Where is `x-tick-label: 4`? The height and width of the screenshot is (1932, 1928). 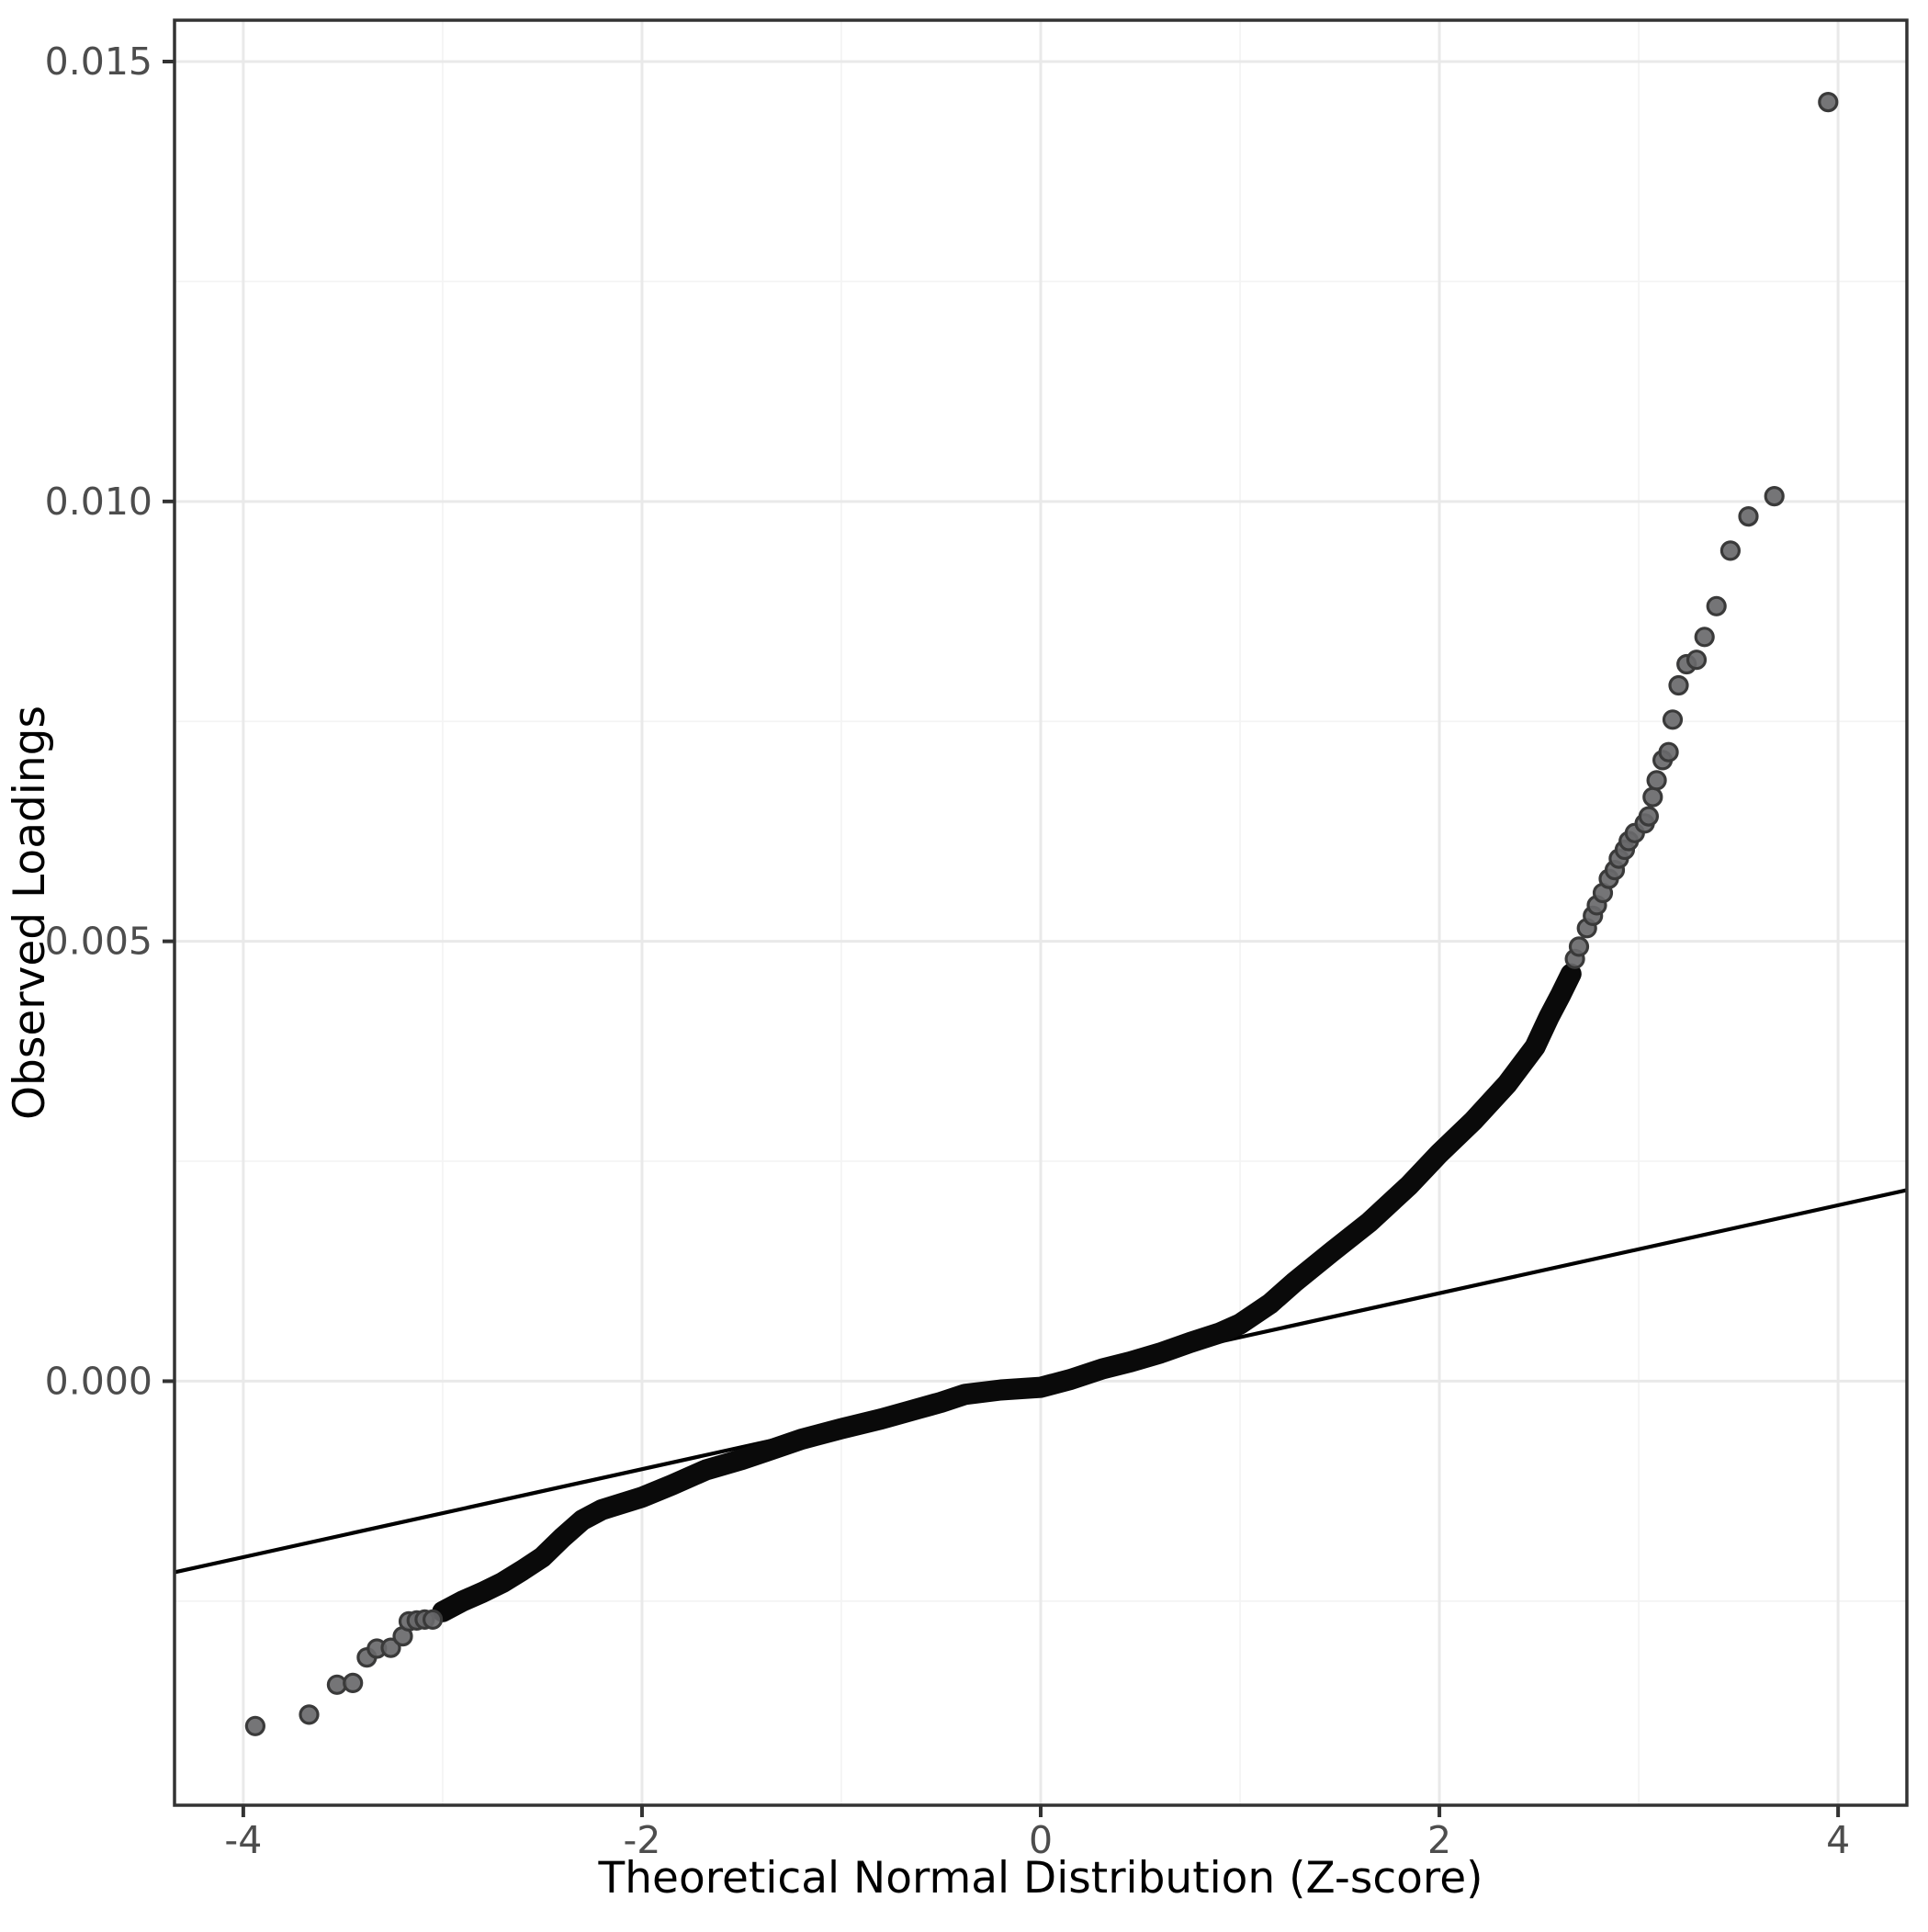
x-tick-label: 4 is located at coordinates (1838, 1840).